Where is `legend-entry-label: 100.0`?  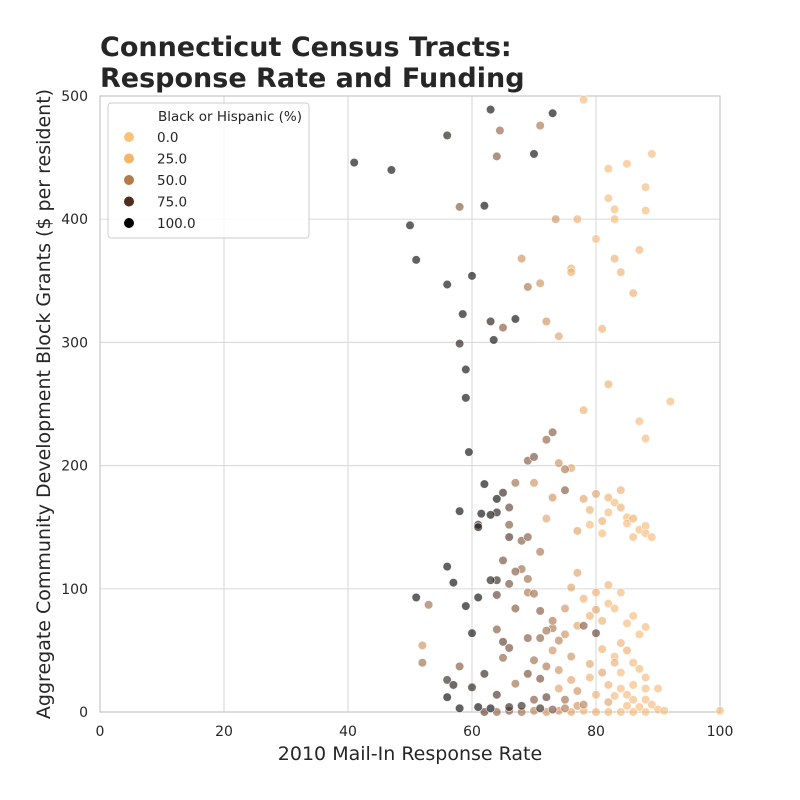
legend-entry-label: 100.0 is located at coordinates (176, 224).